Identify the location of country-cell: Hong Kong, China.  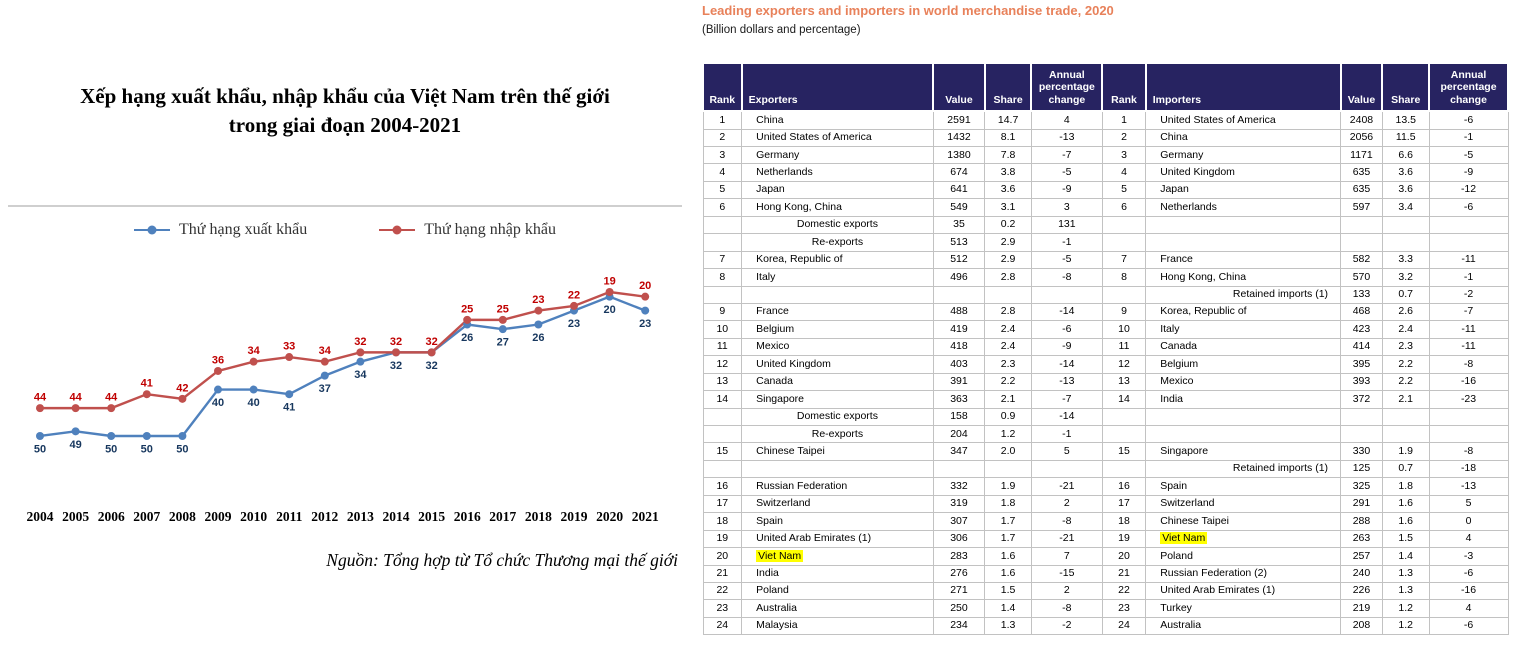
(837, 207).